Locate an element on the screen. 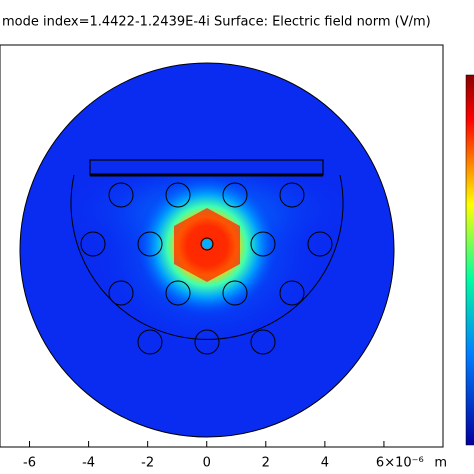  x-tick-label: -4 is located at coordinates (88, 463).